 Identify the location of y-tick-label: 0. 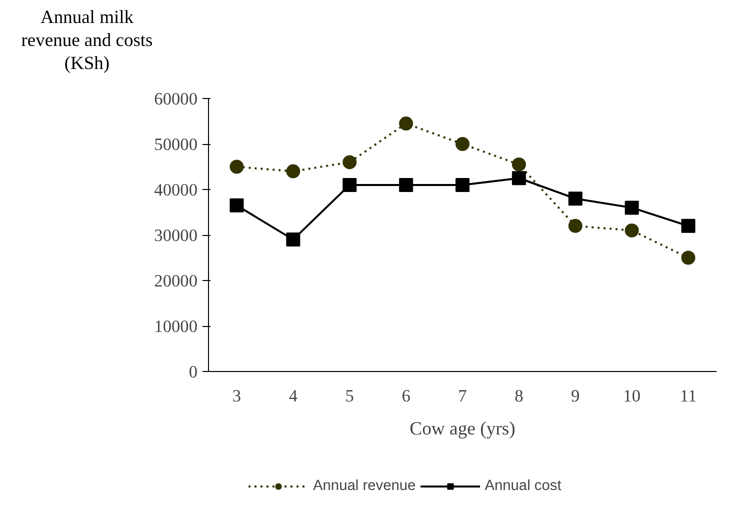
(193, 372).